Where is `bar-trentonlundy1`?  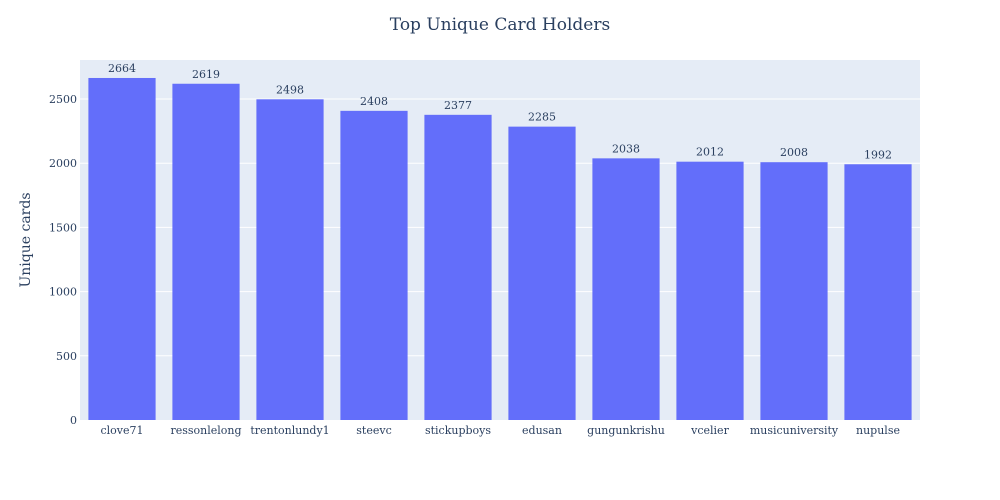 bar-trentonlundy1 is located at coordinates (290, 259).